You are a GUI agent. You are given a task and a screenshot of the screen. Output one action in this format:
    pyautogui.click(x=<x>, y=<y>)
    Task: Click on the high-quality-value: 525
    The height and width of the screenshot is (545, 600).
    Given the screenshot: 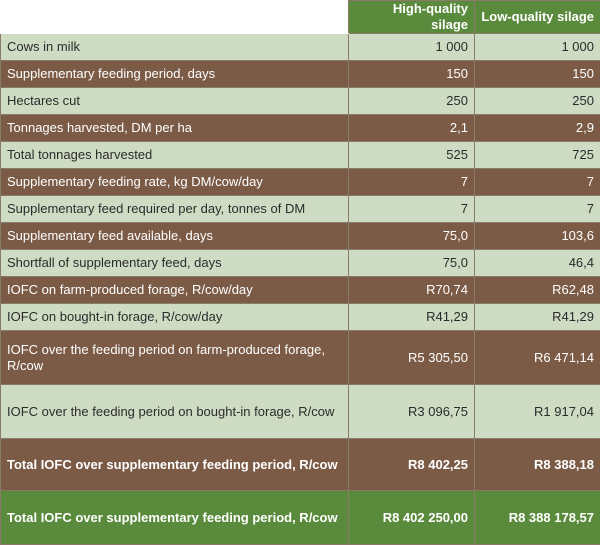 What is the action you would take?
    pyautogui.click(x=412, y=155)
    